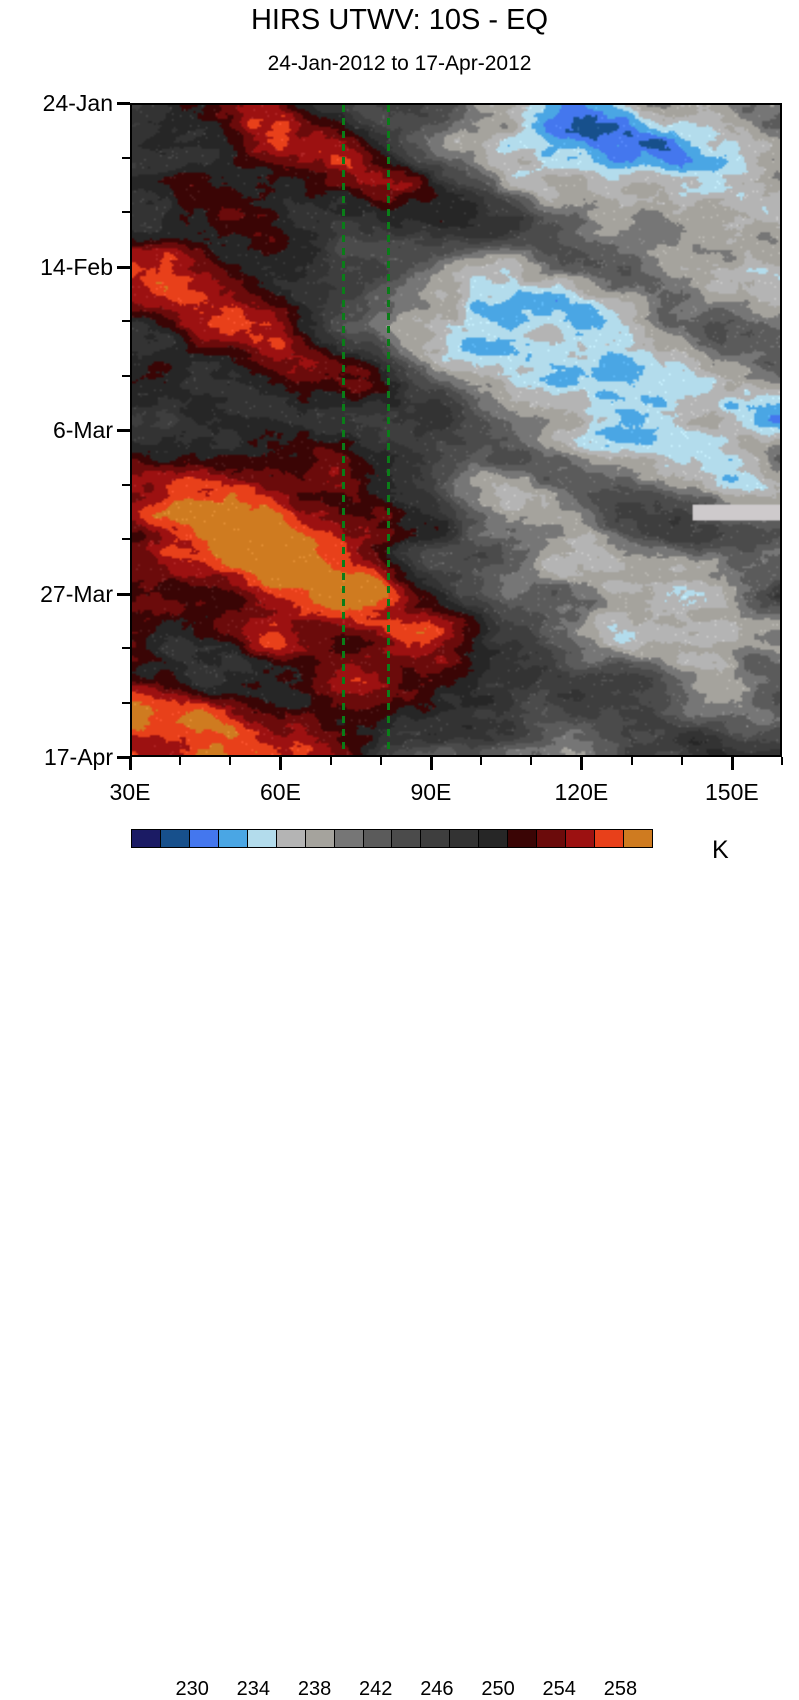 The height and width of the screenshot is (1700, 799). I want to click on y-axis-label-1: 14-Feb, so click(76, 266).